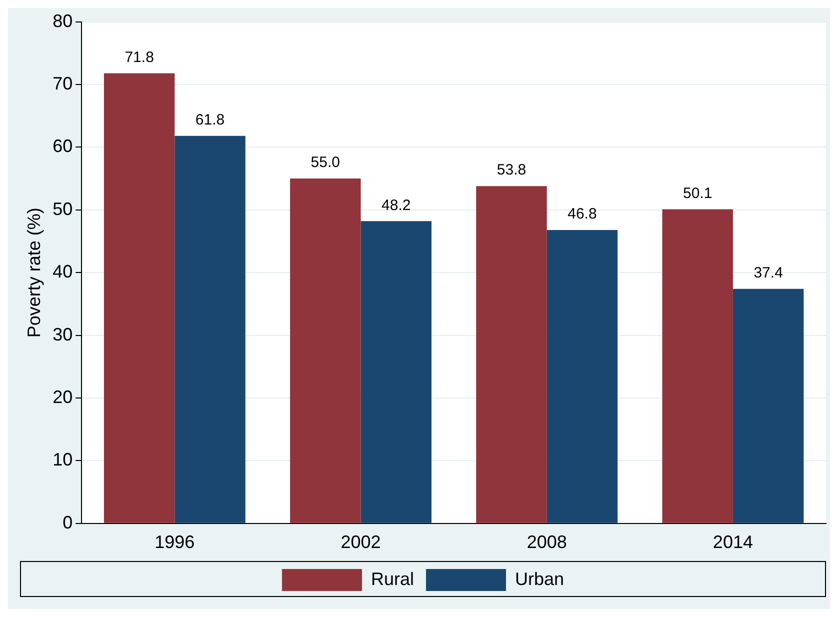 The width and height of the screenshot is (838, 617). Describe the element at coordinates (325, 163) in the screenshot. I see `data-label: 55.0` at that location.